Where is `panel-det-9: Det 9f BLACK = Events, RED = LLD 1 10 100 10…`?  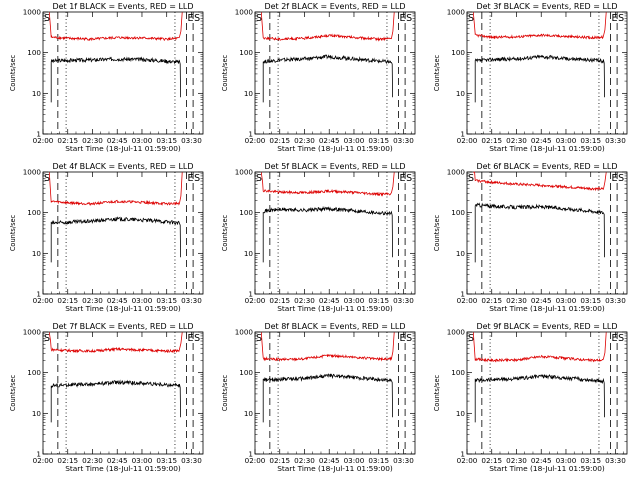 panel-det-9: Det 9f BLACK = Events, RED = LLD 1 10 100 10… is located at coordinates (530, 397).